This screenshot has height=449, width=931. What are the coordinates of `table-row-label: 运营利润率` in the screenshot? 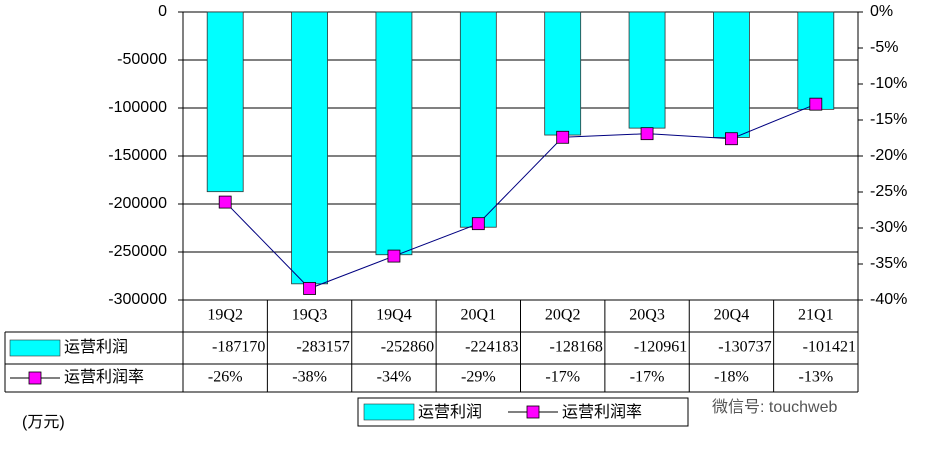 It's located at (104, 377).